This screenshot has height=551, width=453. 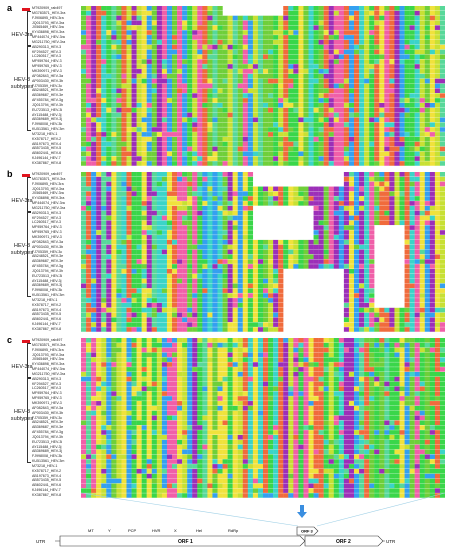 What do you see at coordinates (47, 417) in the screenshot?
I see `sequence-name: FJ705359_HEV-3c` at bounding box center [47, 417].